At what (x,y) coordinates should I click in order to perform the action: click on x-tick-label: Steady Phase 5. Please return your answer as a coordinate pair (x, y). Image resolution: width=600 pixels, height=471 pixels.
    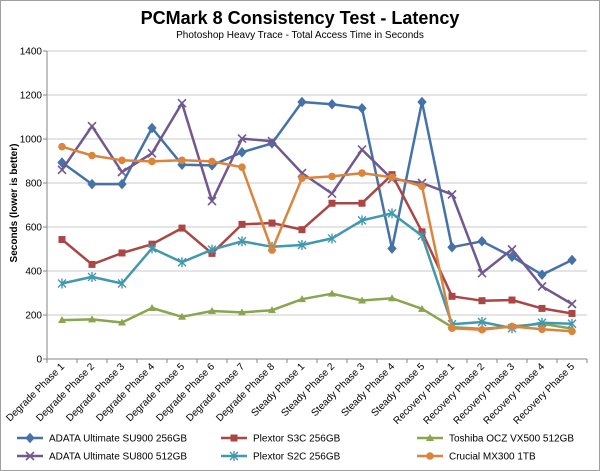
    Looking at the image, I should click on (398, 390).